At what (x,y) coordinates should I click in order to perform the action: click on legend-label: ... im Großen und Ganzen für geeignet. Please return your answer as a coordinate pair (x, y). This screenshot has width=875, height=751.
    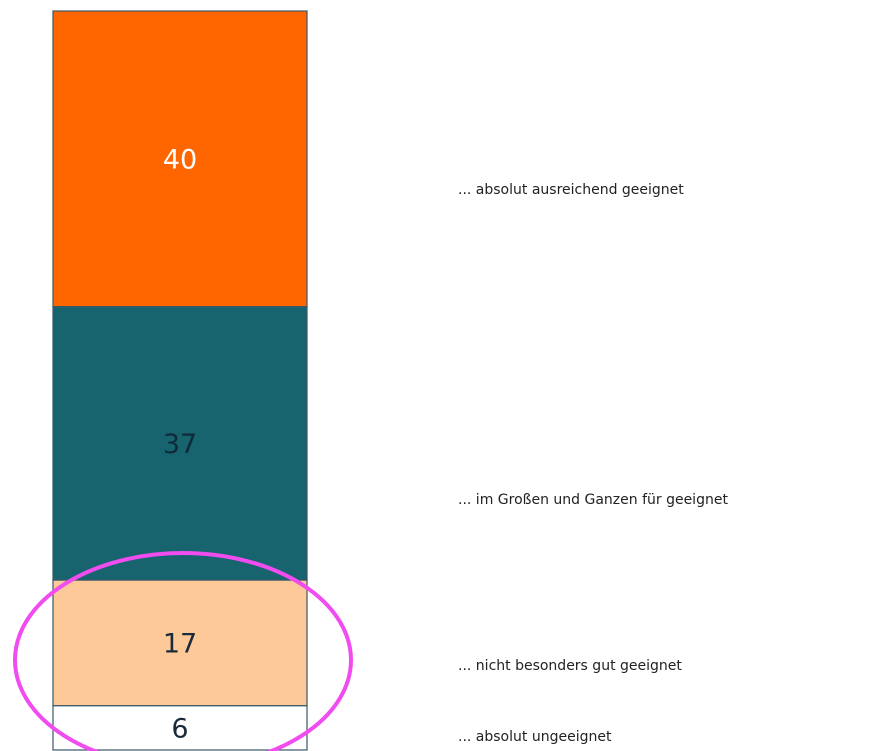
    Looking at the image, I should click on (593, 500).